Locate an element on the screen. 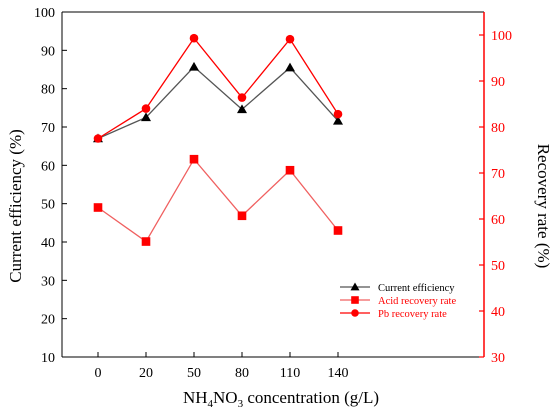 The width and height of the screenshot is (550, 413). x-title-sub1: 4 is located at coordinates (211, 404).